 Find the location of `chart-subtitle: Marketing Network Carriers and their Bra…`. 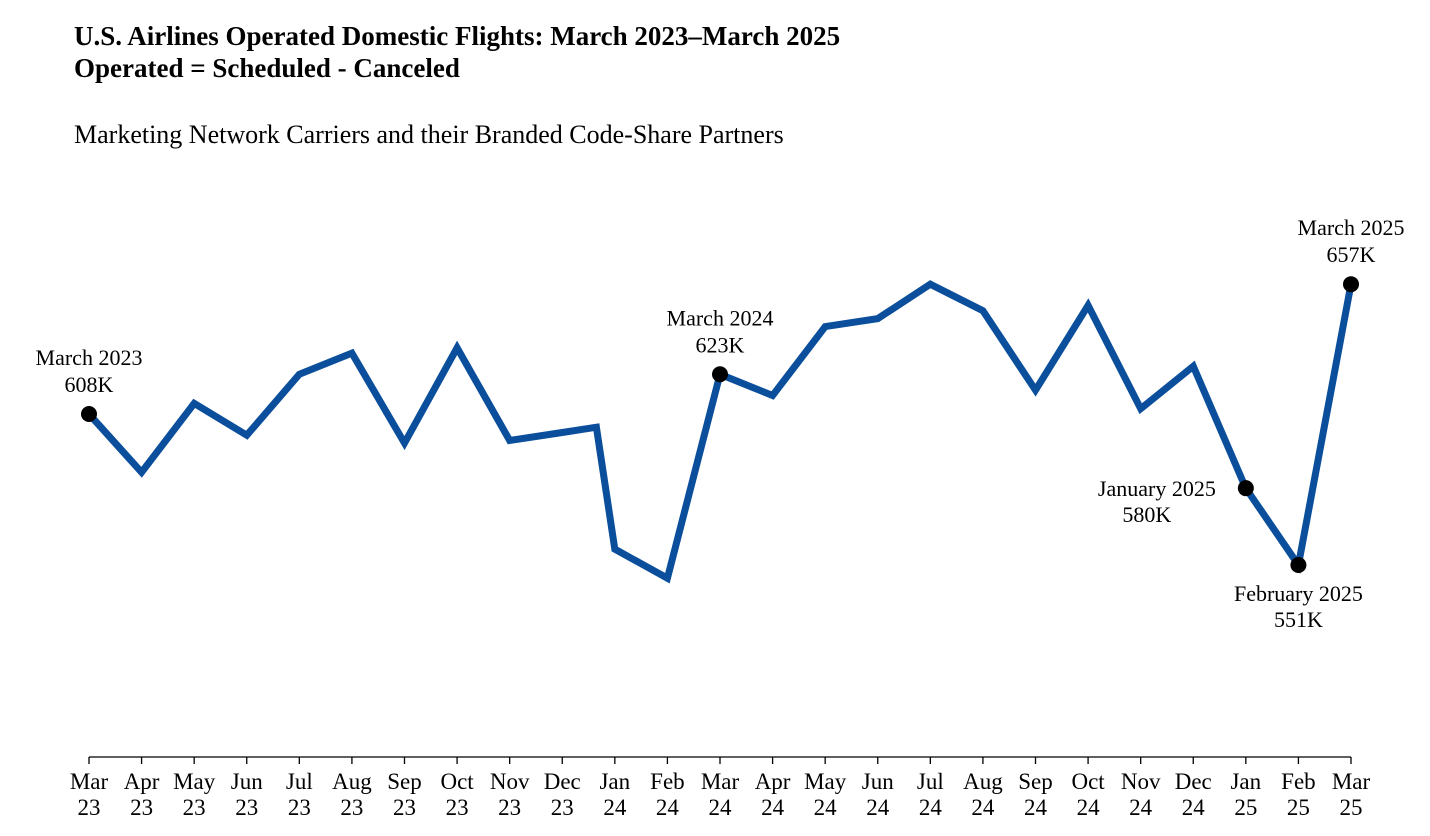

chart-subtitle: Marketing Network Carriers and their Bra… is located at coordinates (429, 134).